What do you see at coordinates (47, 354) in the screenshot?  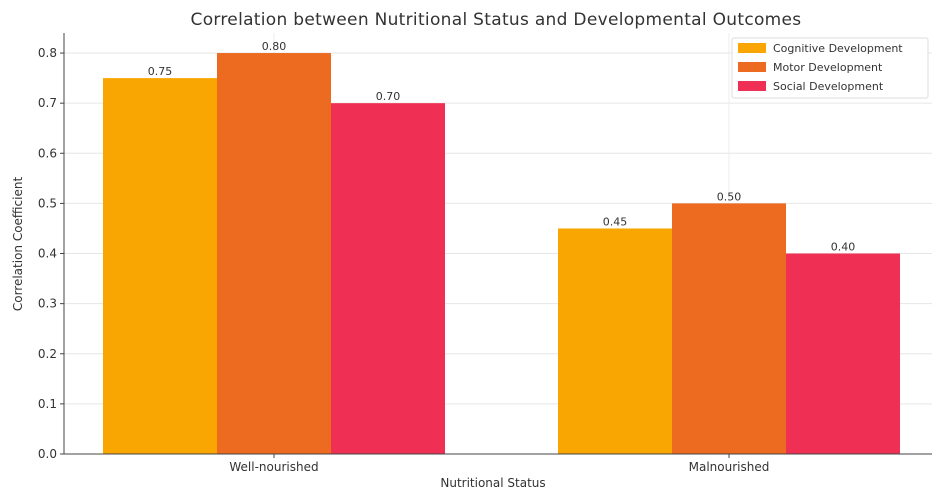 I see `y-tick-label: 0.2` at bounding box center [47, 354].